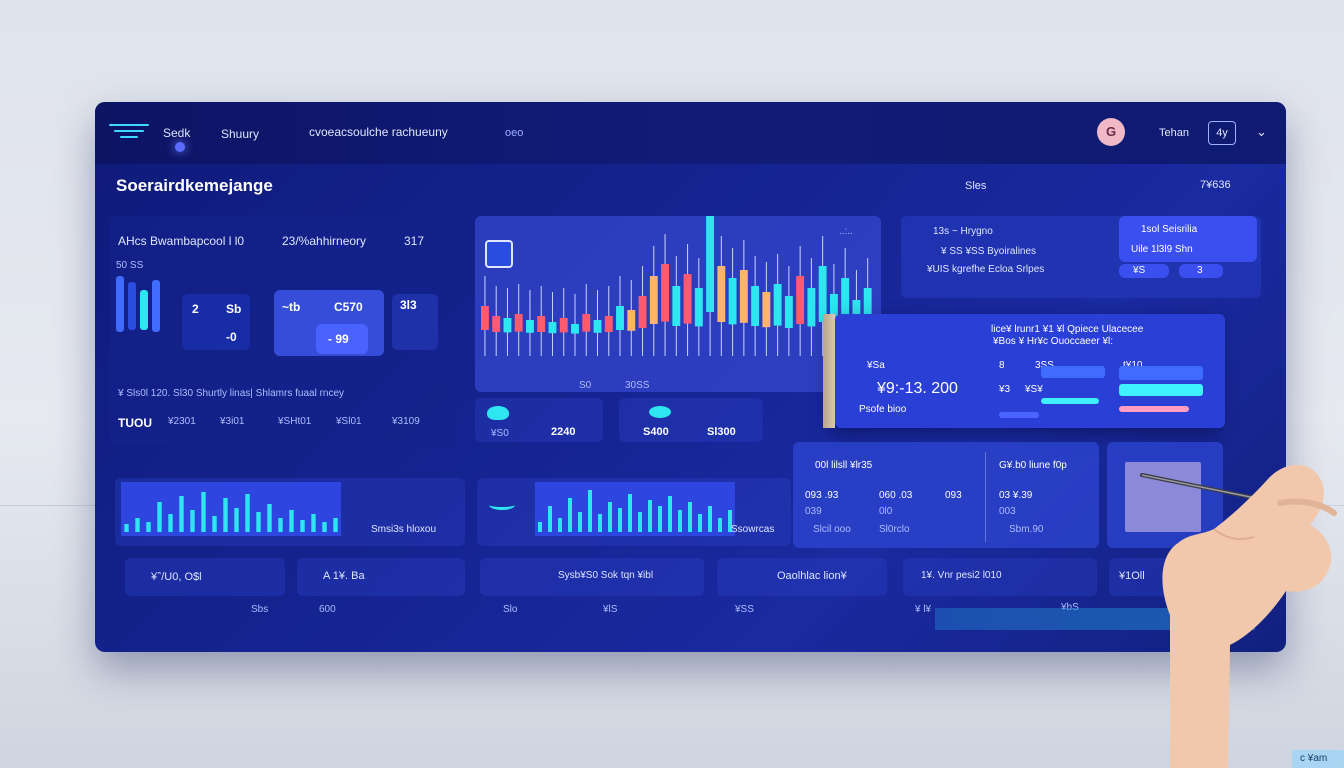  What do you see at coordinates (976, 186) in the screenshot?
I see `header-right-label: Sles` at bounding box center [976, 186].